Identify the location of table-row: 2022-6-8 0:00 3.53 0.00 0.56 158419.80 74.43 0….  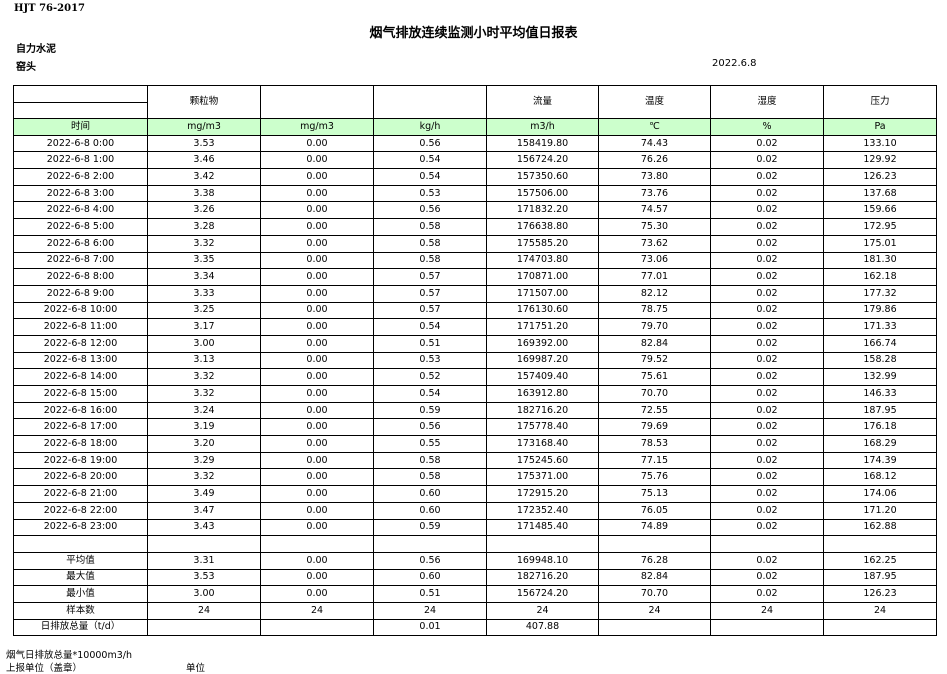
(475, 143).